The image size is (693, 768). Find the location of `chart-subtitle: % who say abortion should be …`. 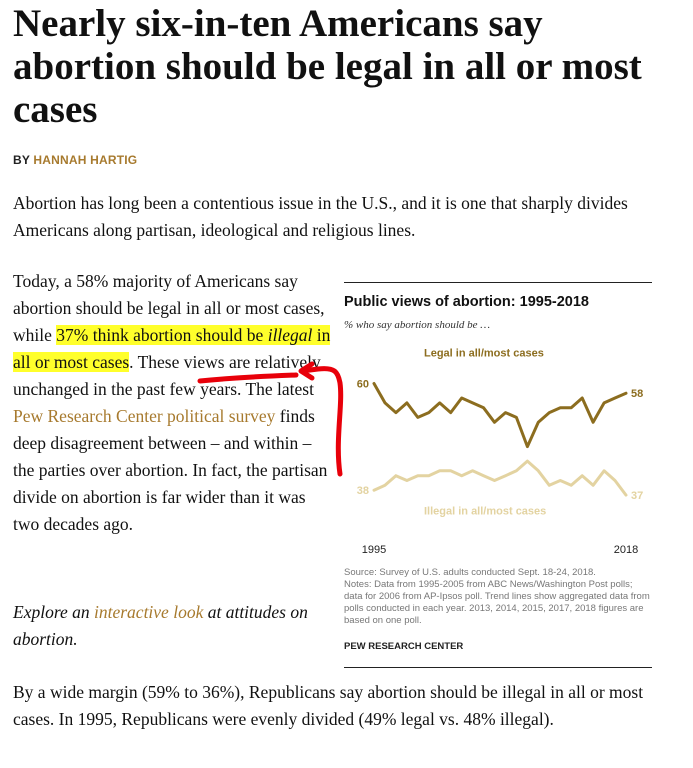

chart-subtitle: % who say abortion should be … is located at coordinates (417, 325).